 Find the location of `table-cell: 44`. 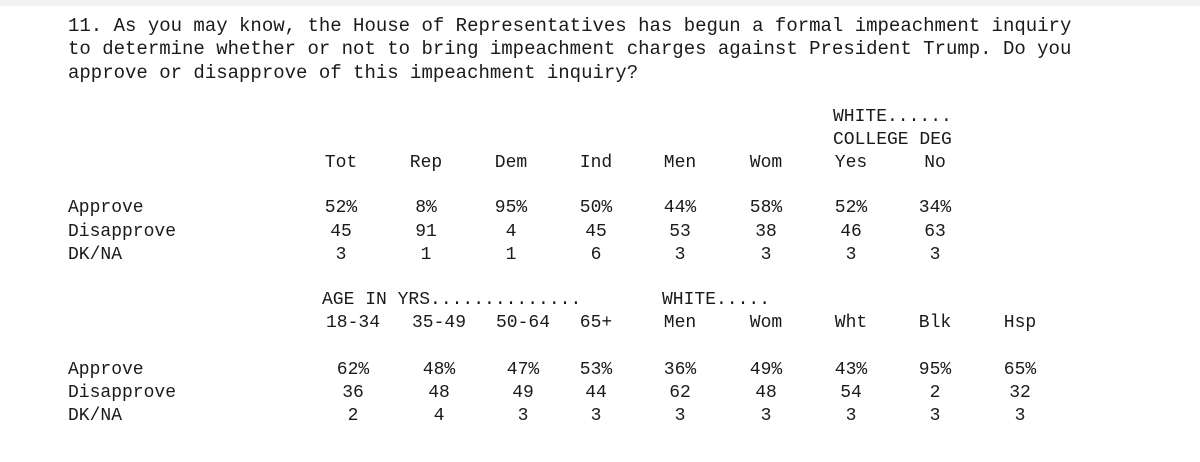

table-cell: 44 is located at coordinates (596, 393).